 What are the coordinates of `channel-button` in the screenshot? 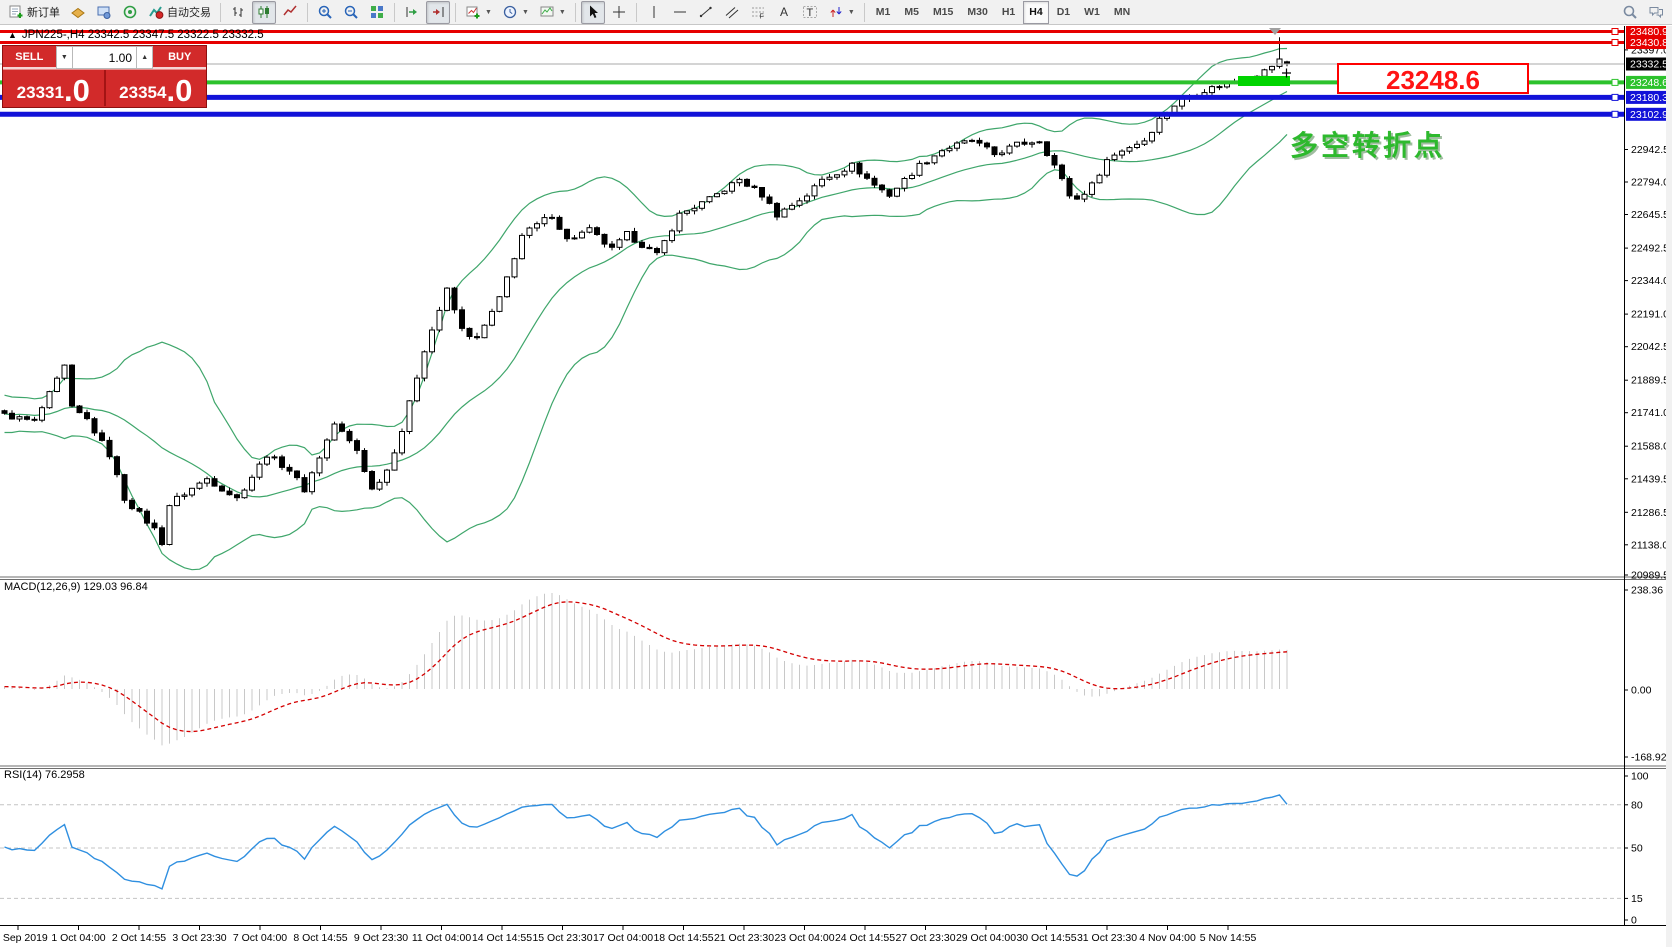 It's located at (732, 12).